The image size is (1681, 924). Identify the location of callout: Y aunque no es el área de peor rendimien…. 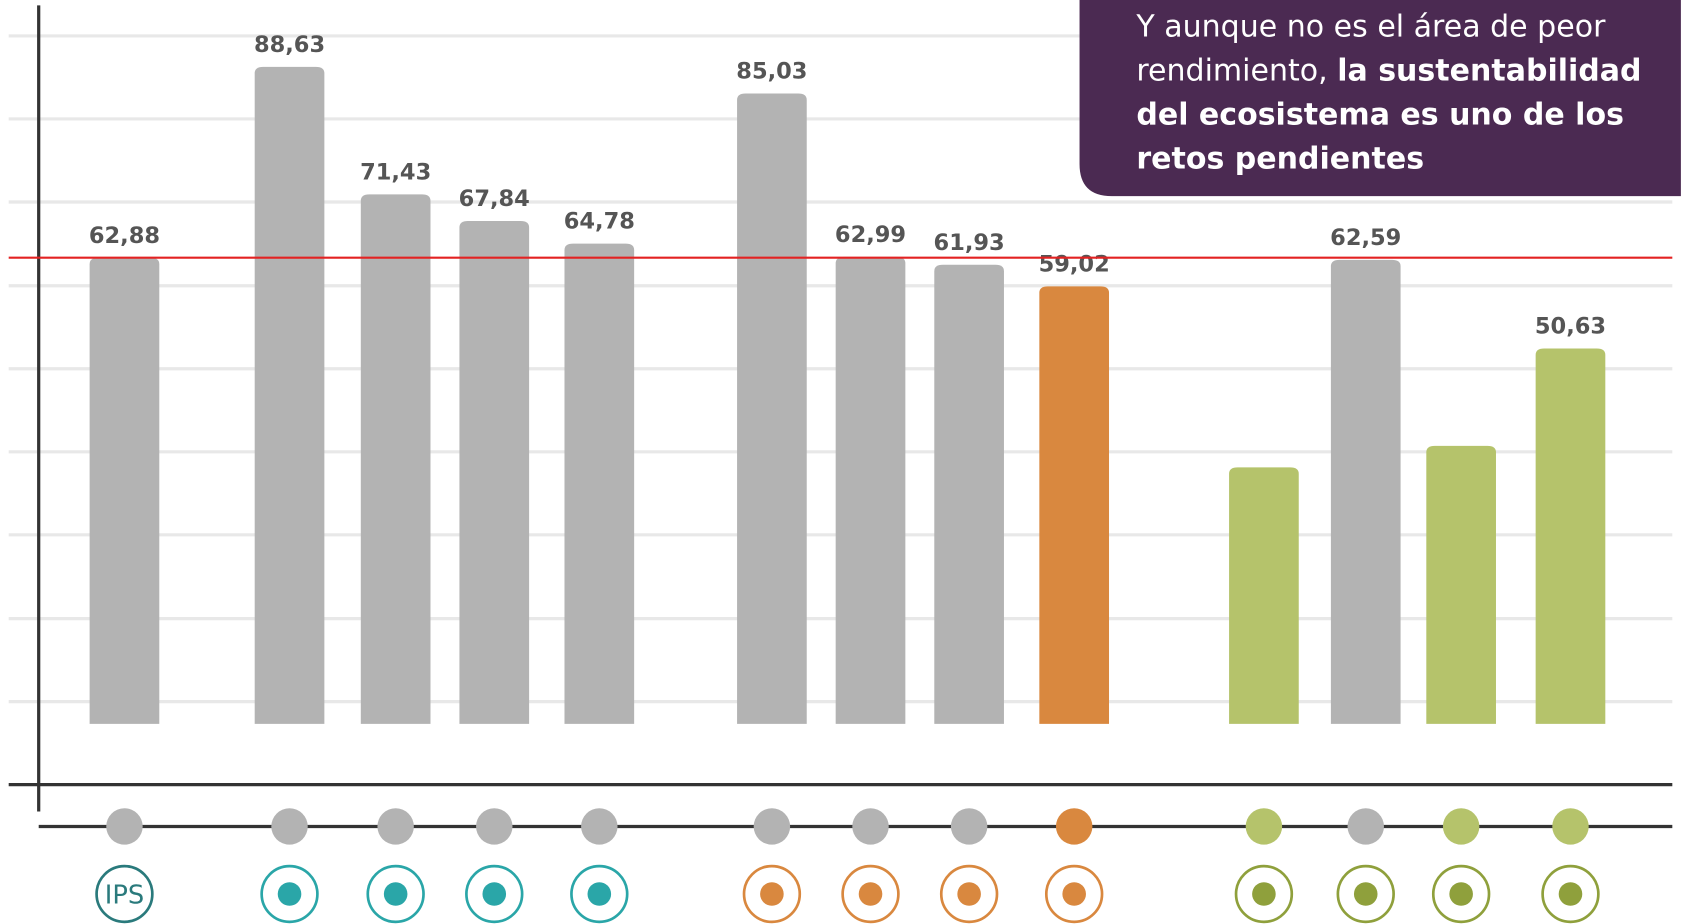
(1380, 90).